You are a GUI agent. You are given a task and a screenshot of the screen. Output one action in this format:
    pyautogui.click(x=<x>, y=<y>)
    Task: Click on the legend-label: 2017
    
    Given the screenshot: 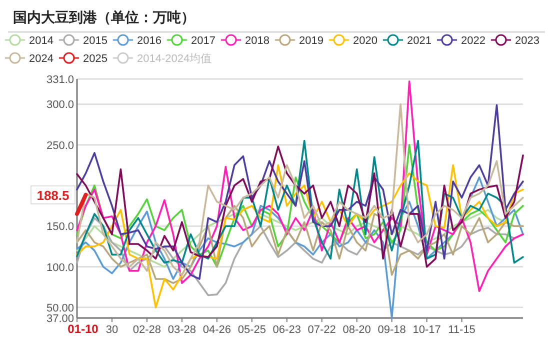 What is the action you would take?
    pyautogui.click(x=203, y=41)
    